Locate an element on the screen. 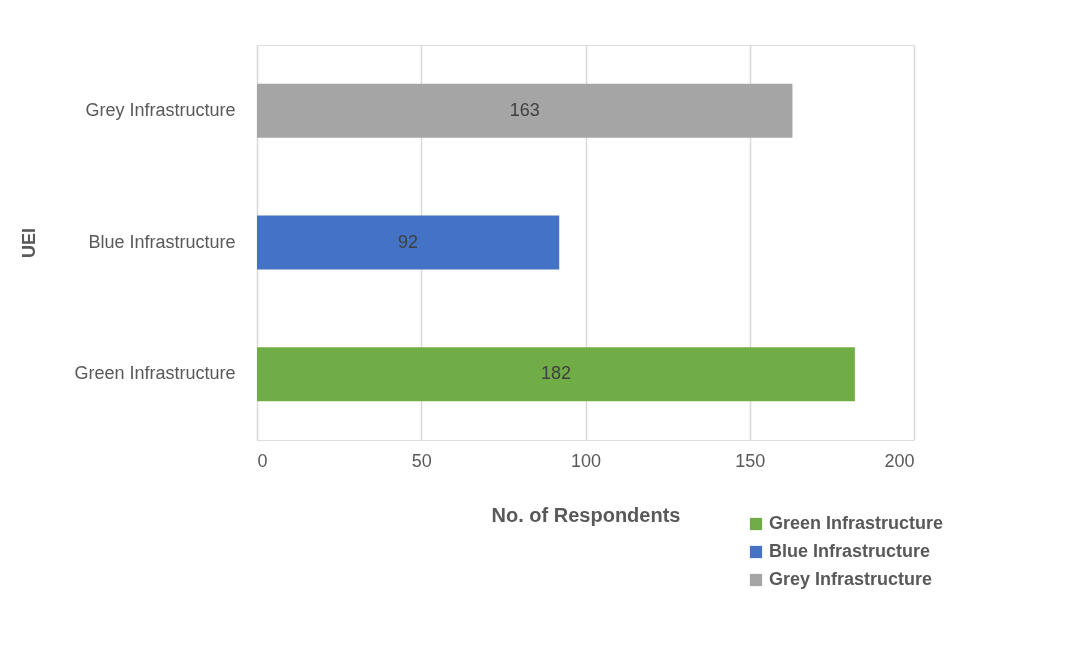 The image size is (1081, 653). y-tick-label: Green Infrastructure is located at coordinates (155, 373).